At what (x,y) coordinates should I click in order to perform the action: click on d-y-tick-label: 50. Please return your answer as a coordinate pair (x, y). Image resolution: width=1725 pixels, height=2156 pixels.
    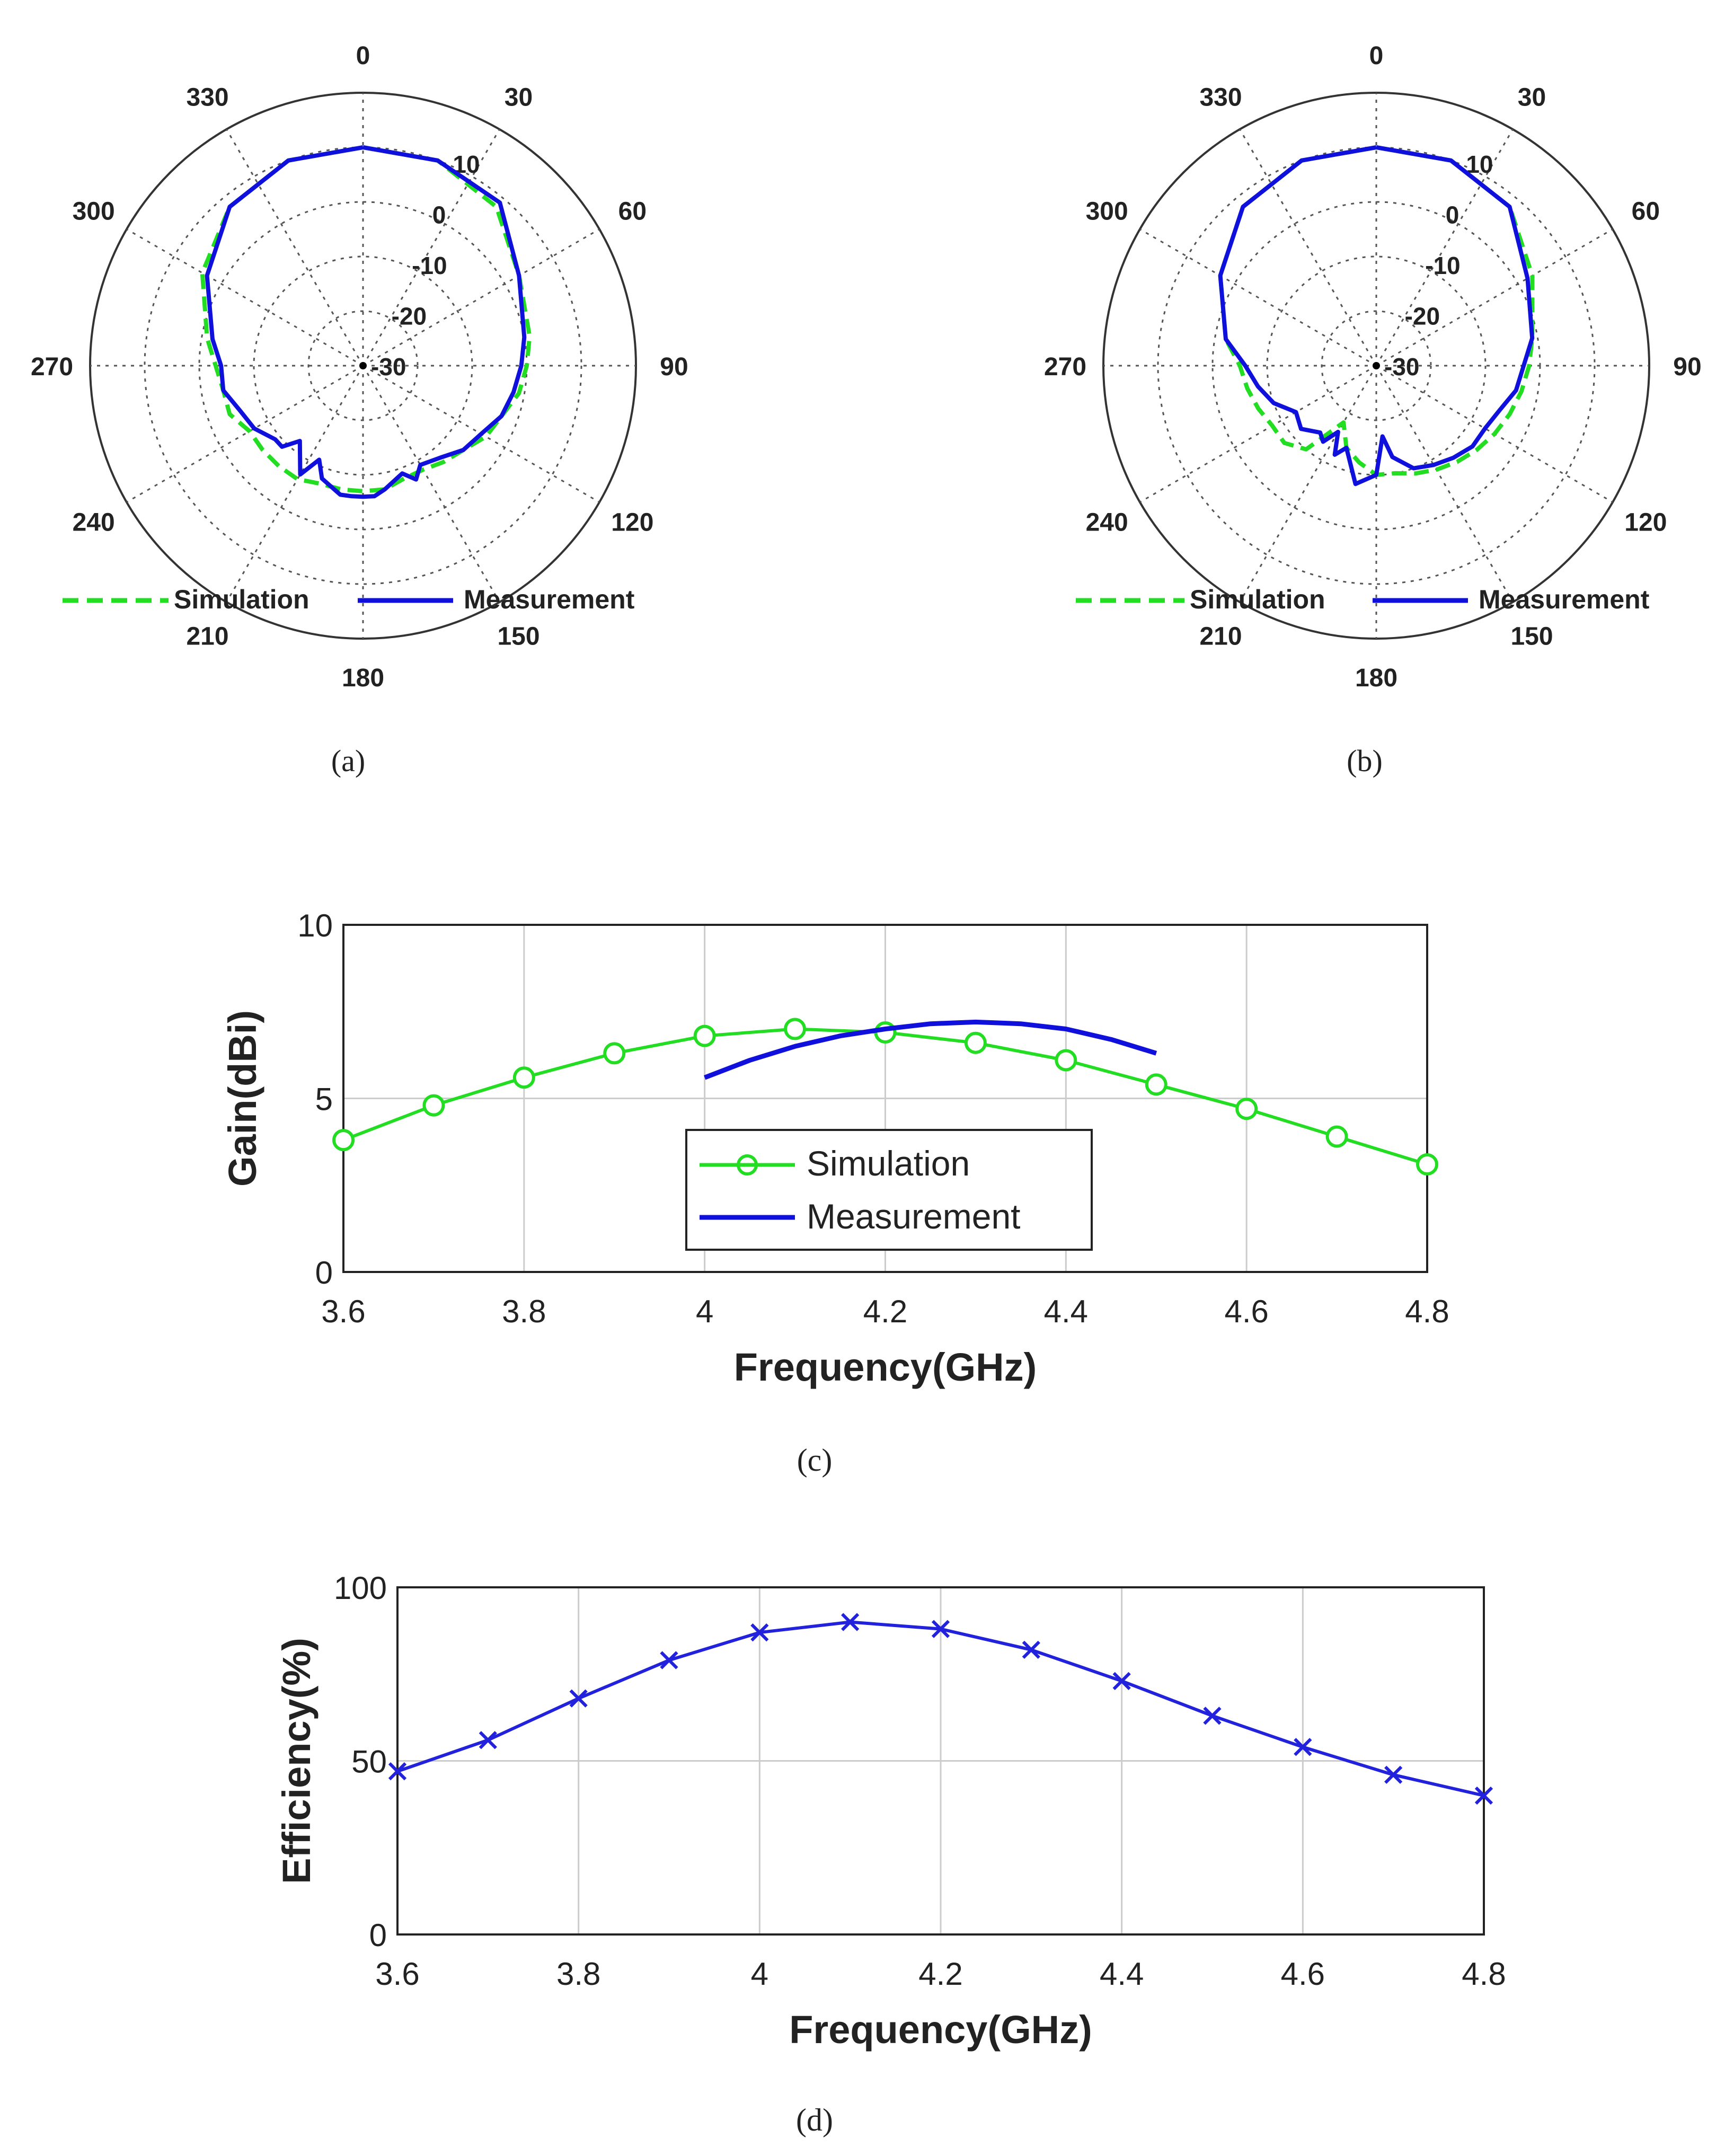
    Looking at the image, I should click on (369, 1762).